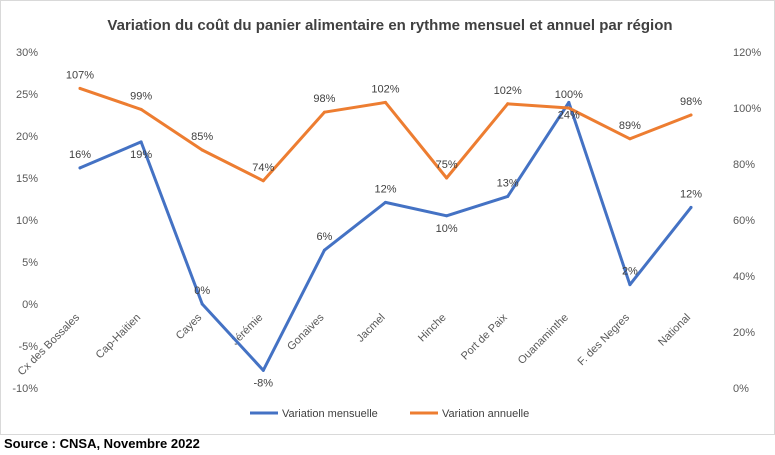  Describe the element at coordinates (141, 155) in the screenshot. I see `data-label: 19%` at that location.